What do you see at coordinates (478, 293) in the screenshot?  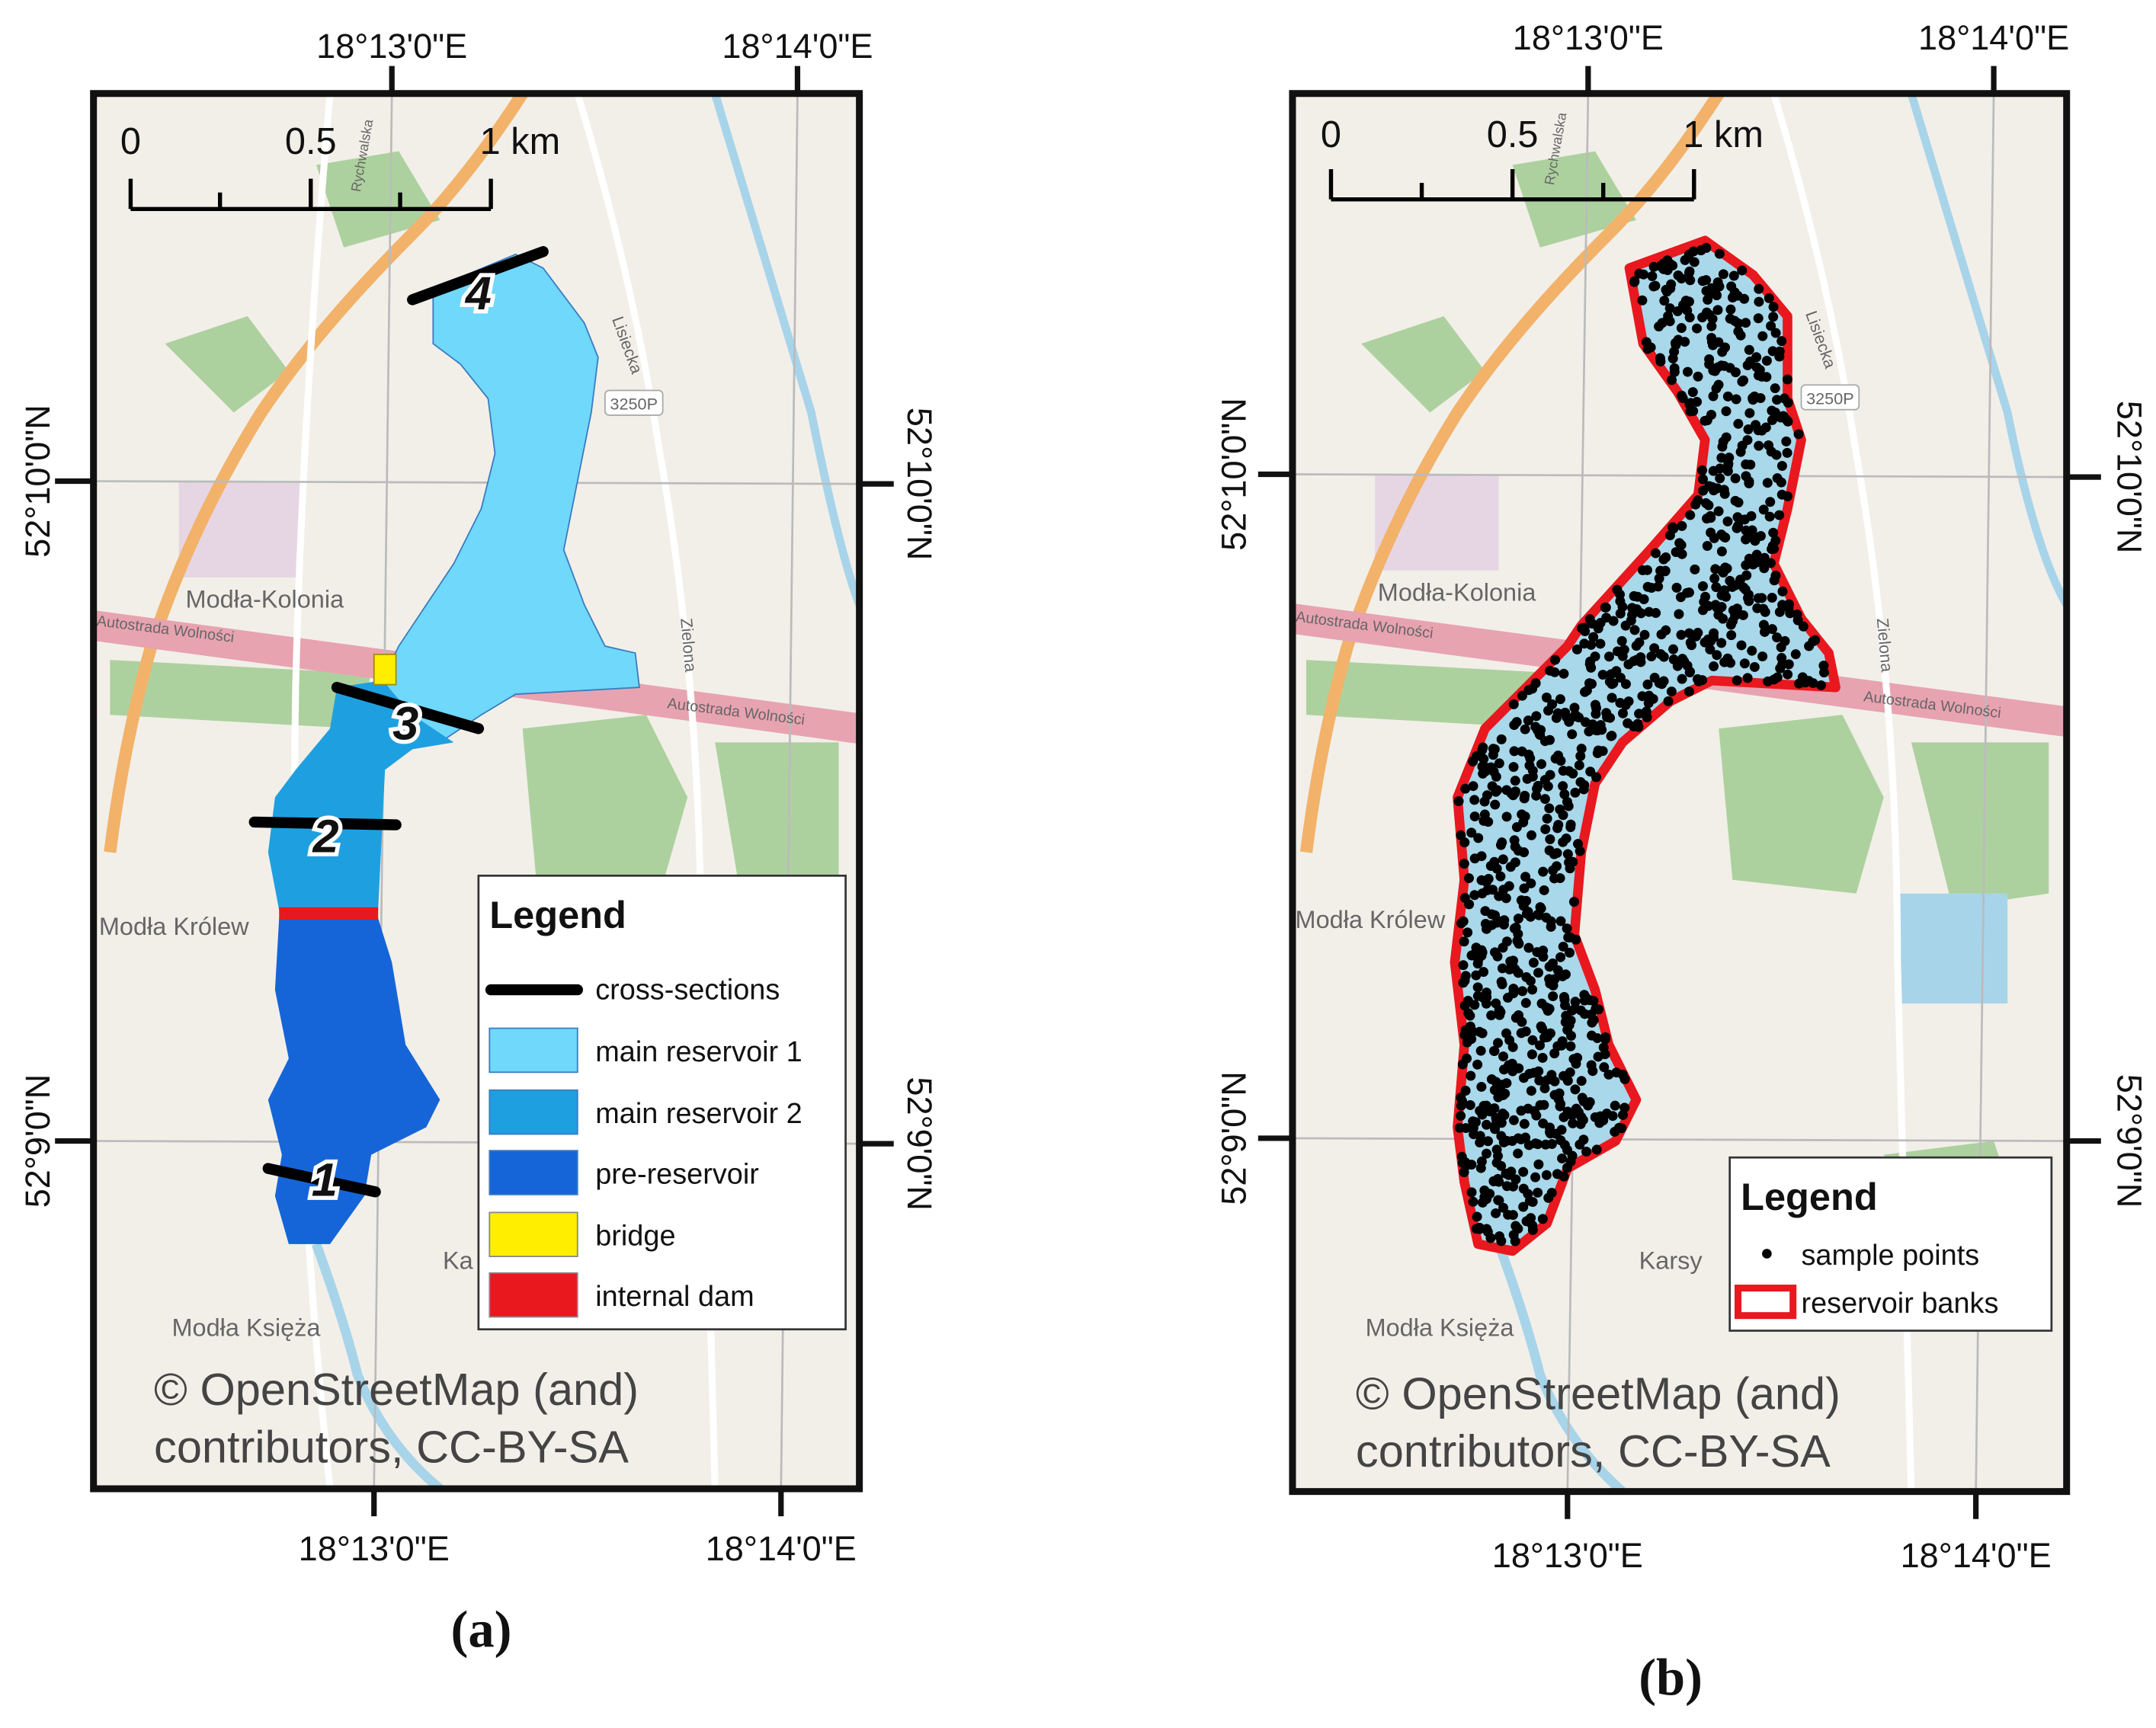 I see `section-label: 4` at bounding box center [478, 293].